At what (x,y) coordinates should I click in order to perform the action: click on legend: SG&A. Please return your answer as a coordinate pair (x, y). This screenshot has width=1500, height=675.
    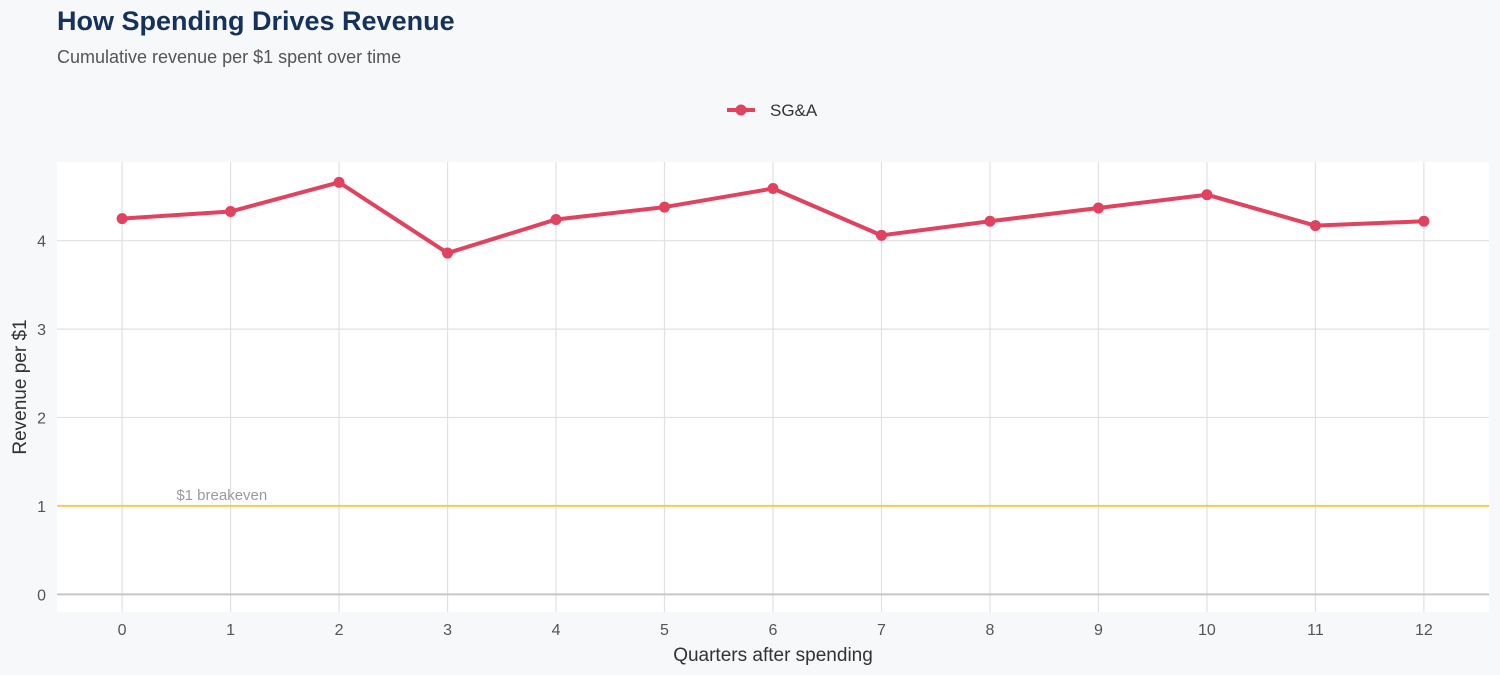
    Looking at the image, I should click on (772, 110).